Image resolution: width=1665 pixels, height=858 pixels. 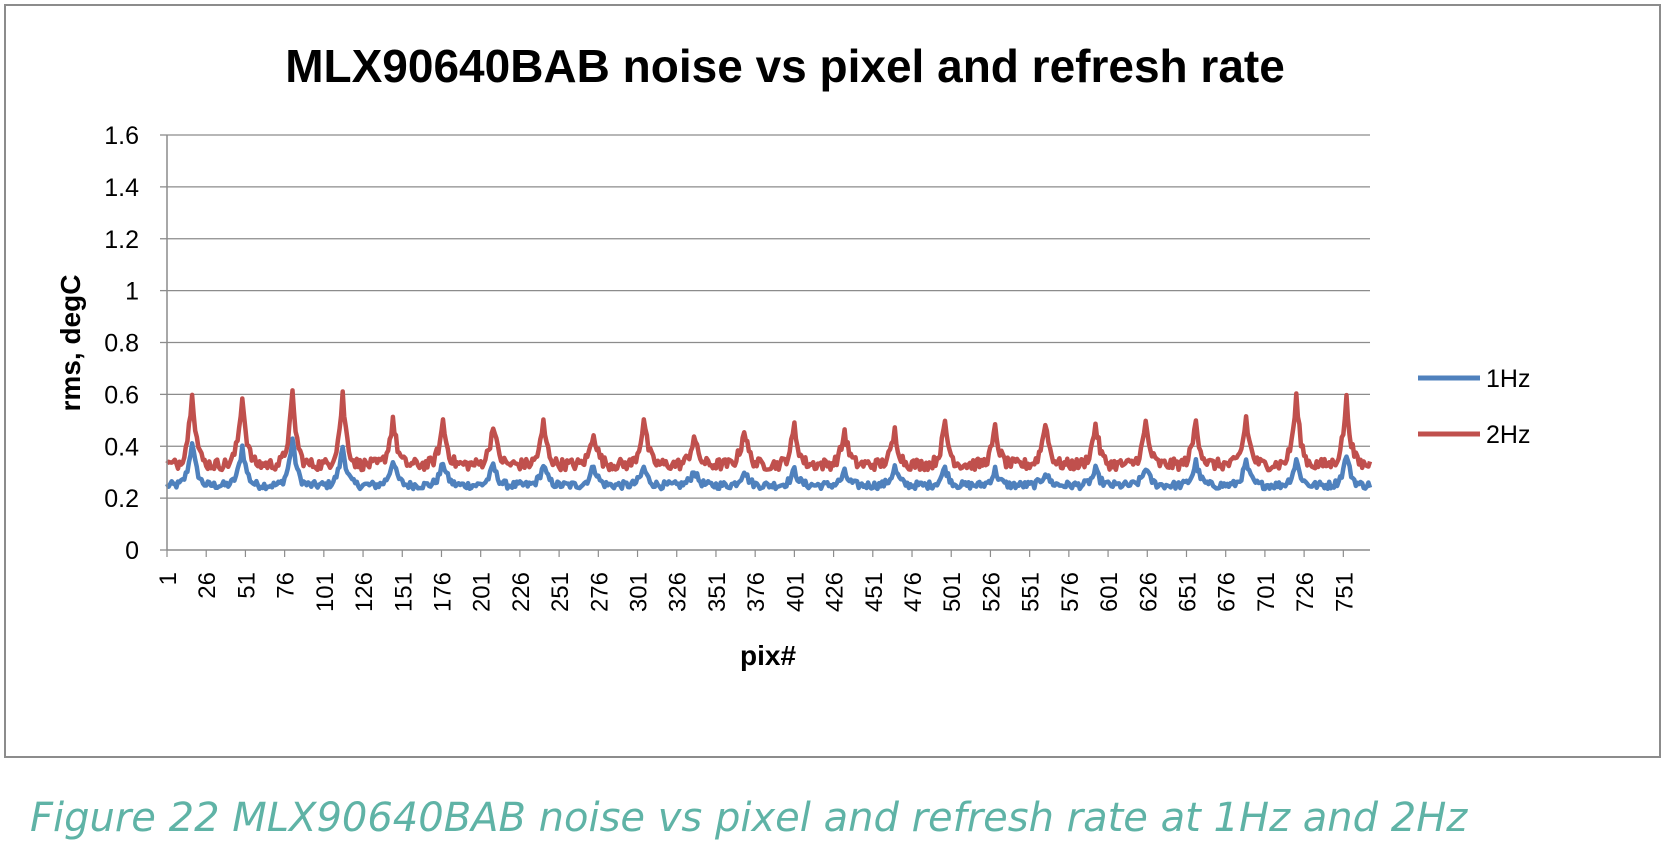 I want to click on y-tick-label: 1, so click(x=132, y=292).